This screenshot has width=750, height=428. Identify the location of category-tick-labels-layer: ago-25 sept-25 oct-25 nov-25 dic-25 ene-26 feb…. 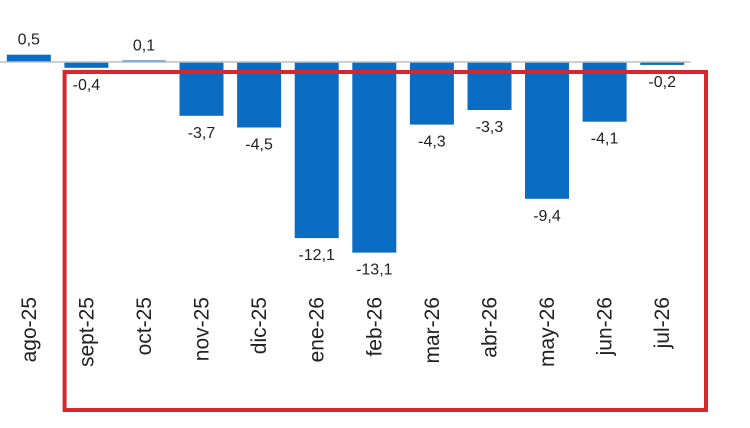
(346, 332).